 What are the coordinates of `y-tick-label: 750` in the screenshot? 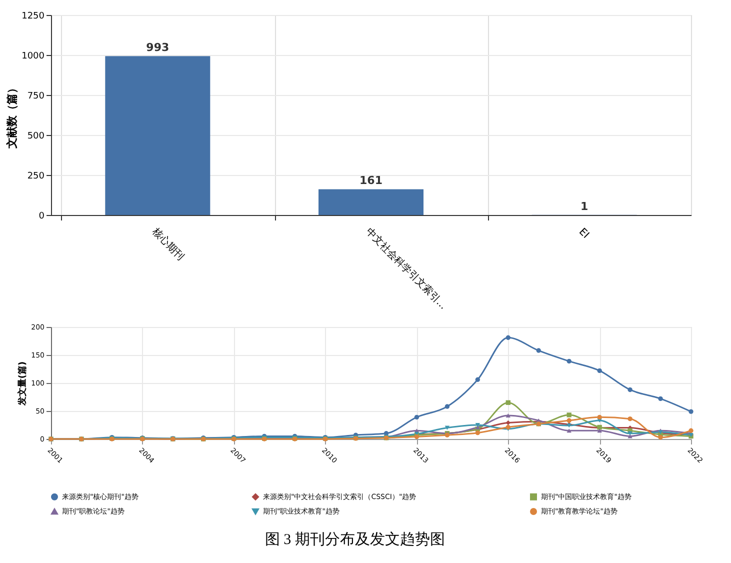 It's located at (36, 97).